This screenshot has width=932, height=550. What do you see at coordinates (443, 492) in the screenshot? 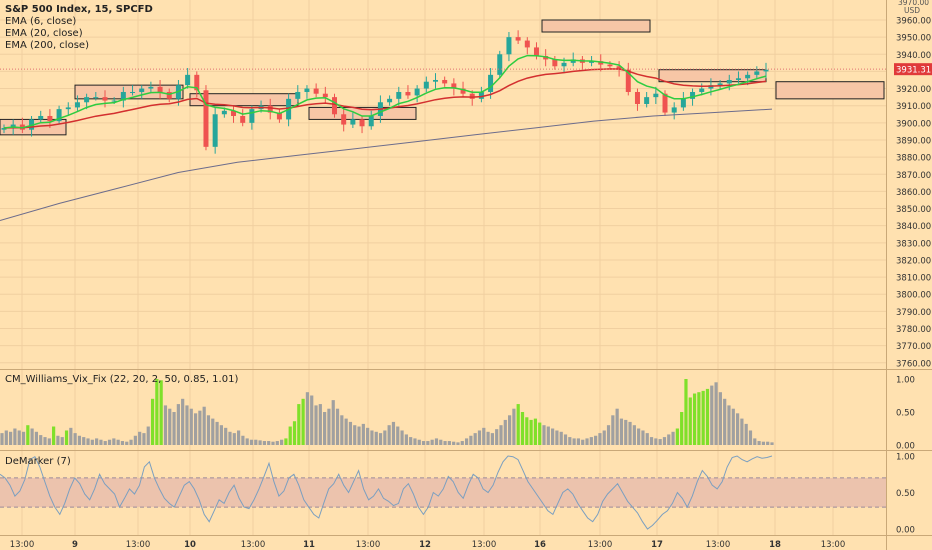
I see `demarker-band` at bounding box center [443, 492].